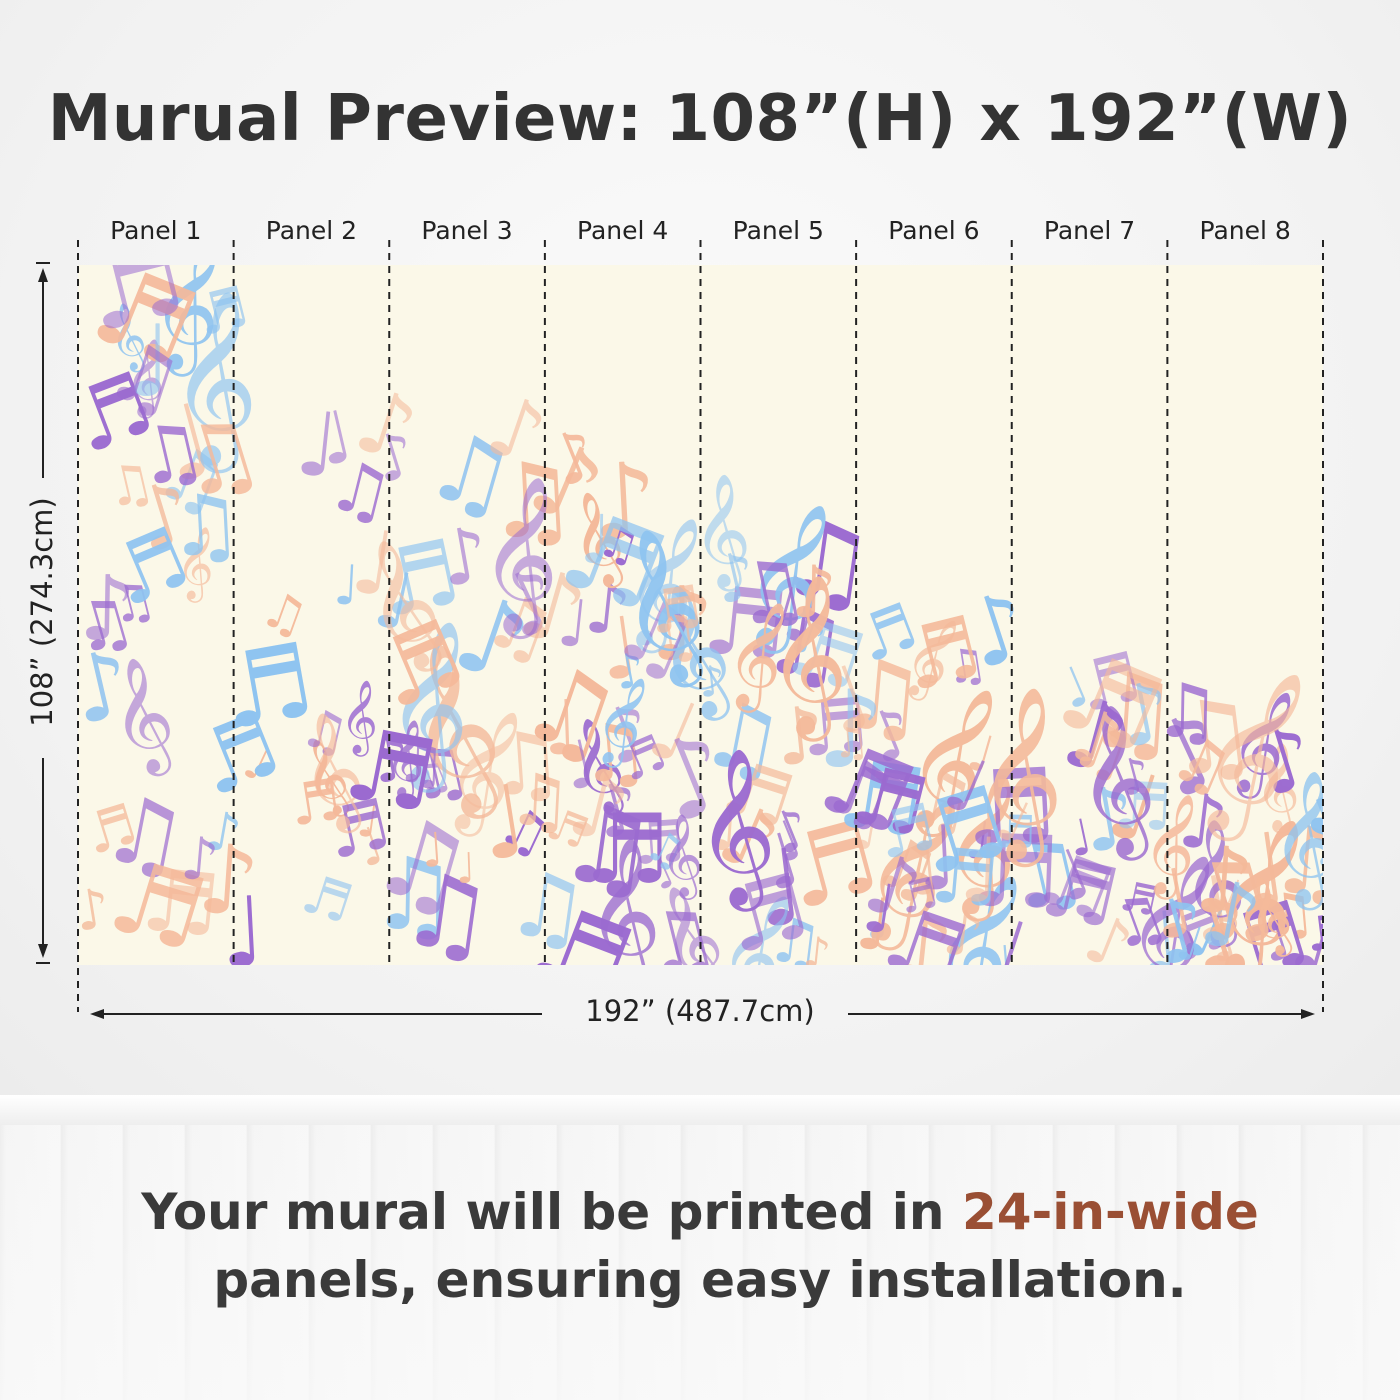 The width and height of the screenshot is (1400, 1400). I want to click on panel-label: Panel 7, so click(1089, 230).